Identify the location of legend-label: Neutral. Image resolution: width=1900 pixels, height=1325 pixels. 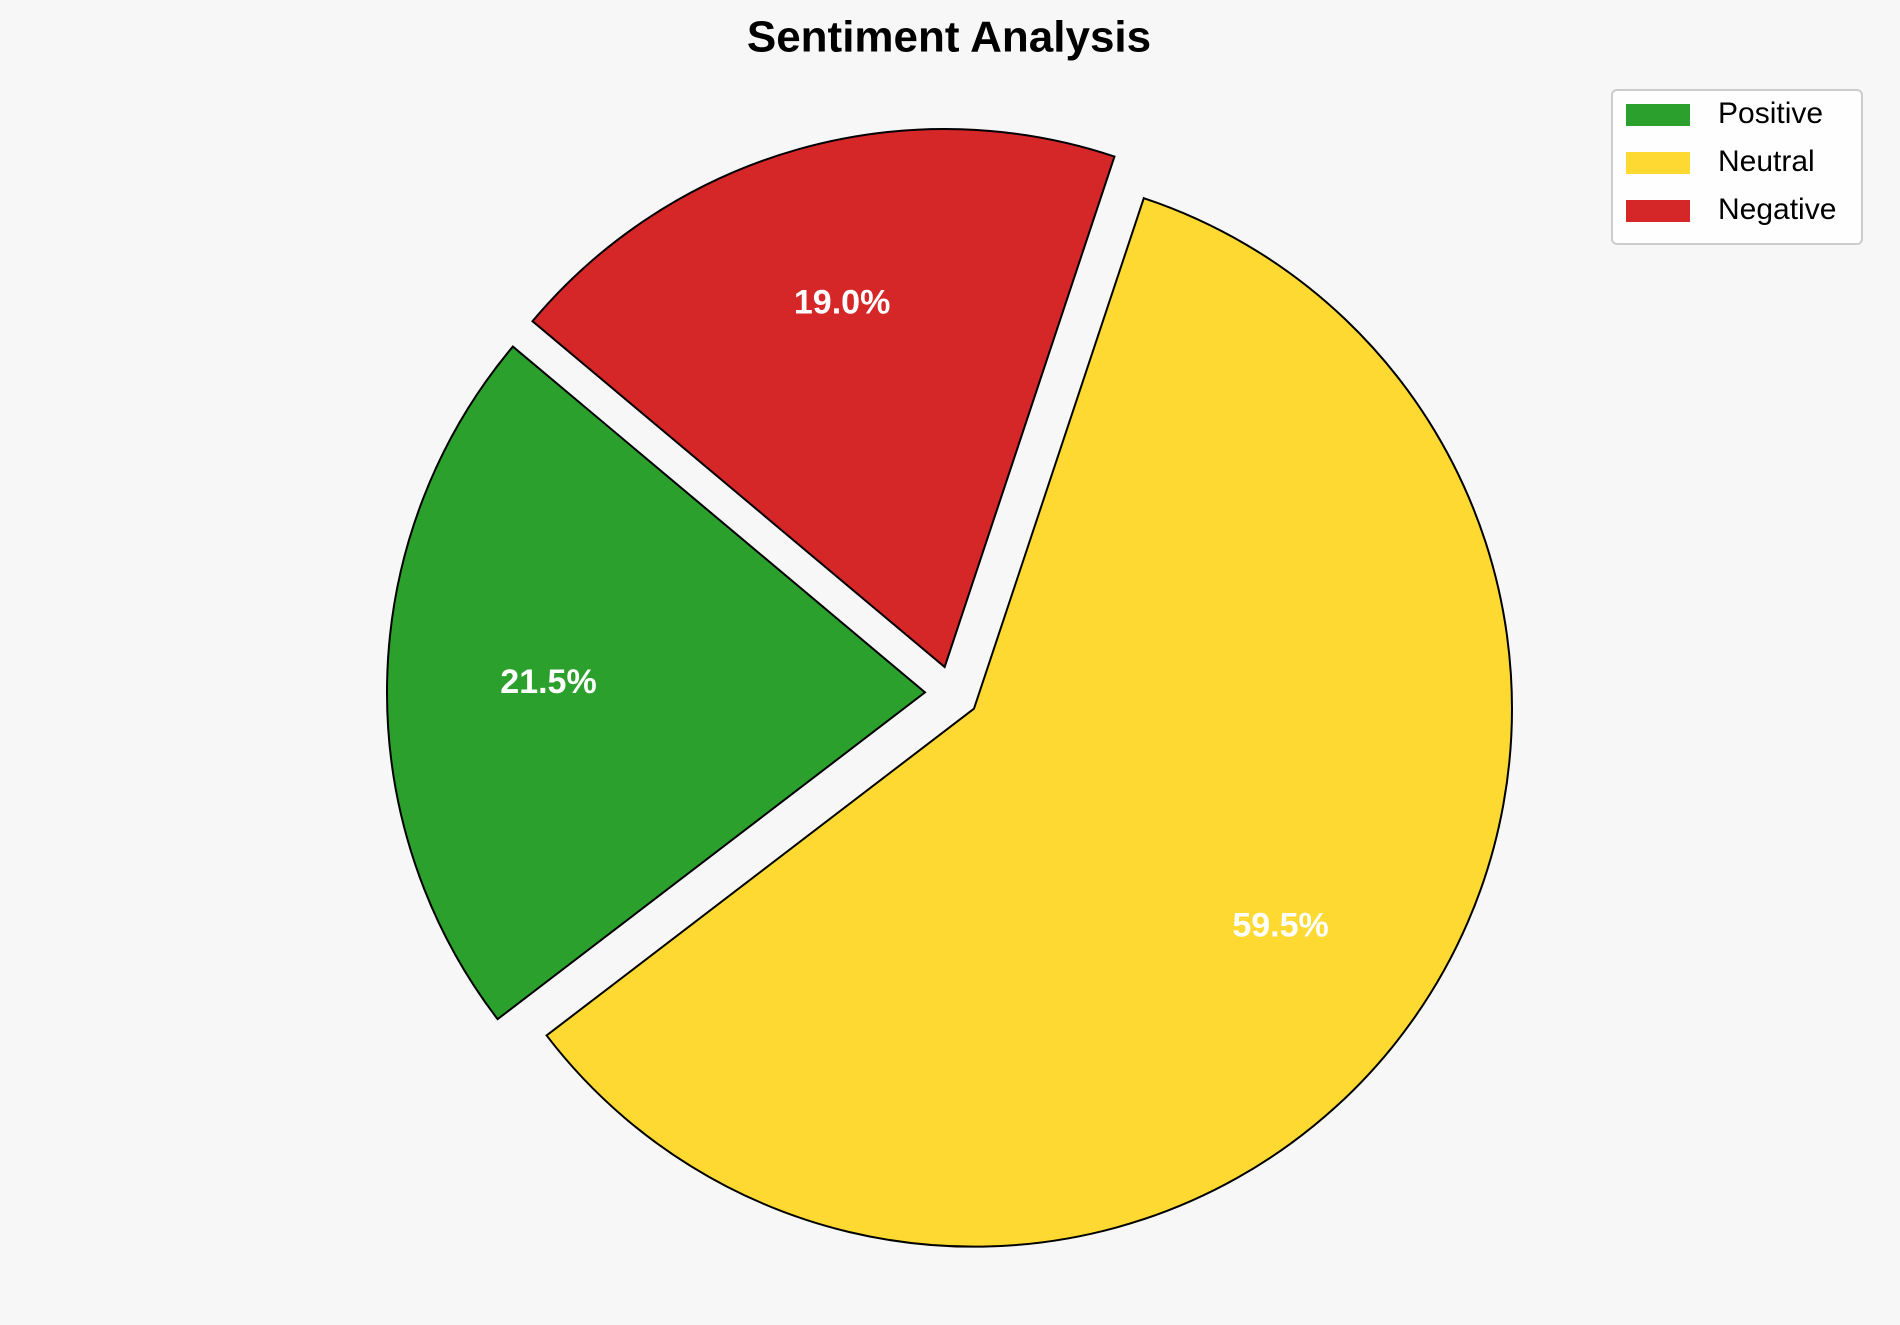
(1766, 161).